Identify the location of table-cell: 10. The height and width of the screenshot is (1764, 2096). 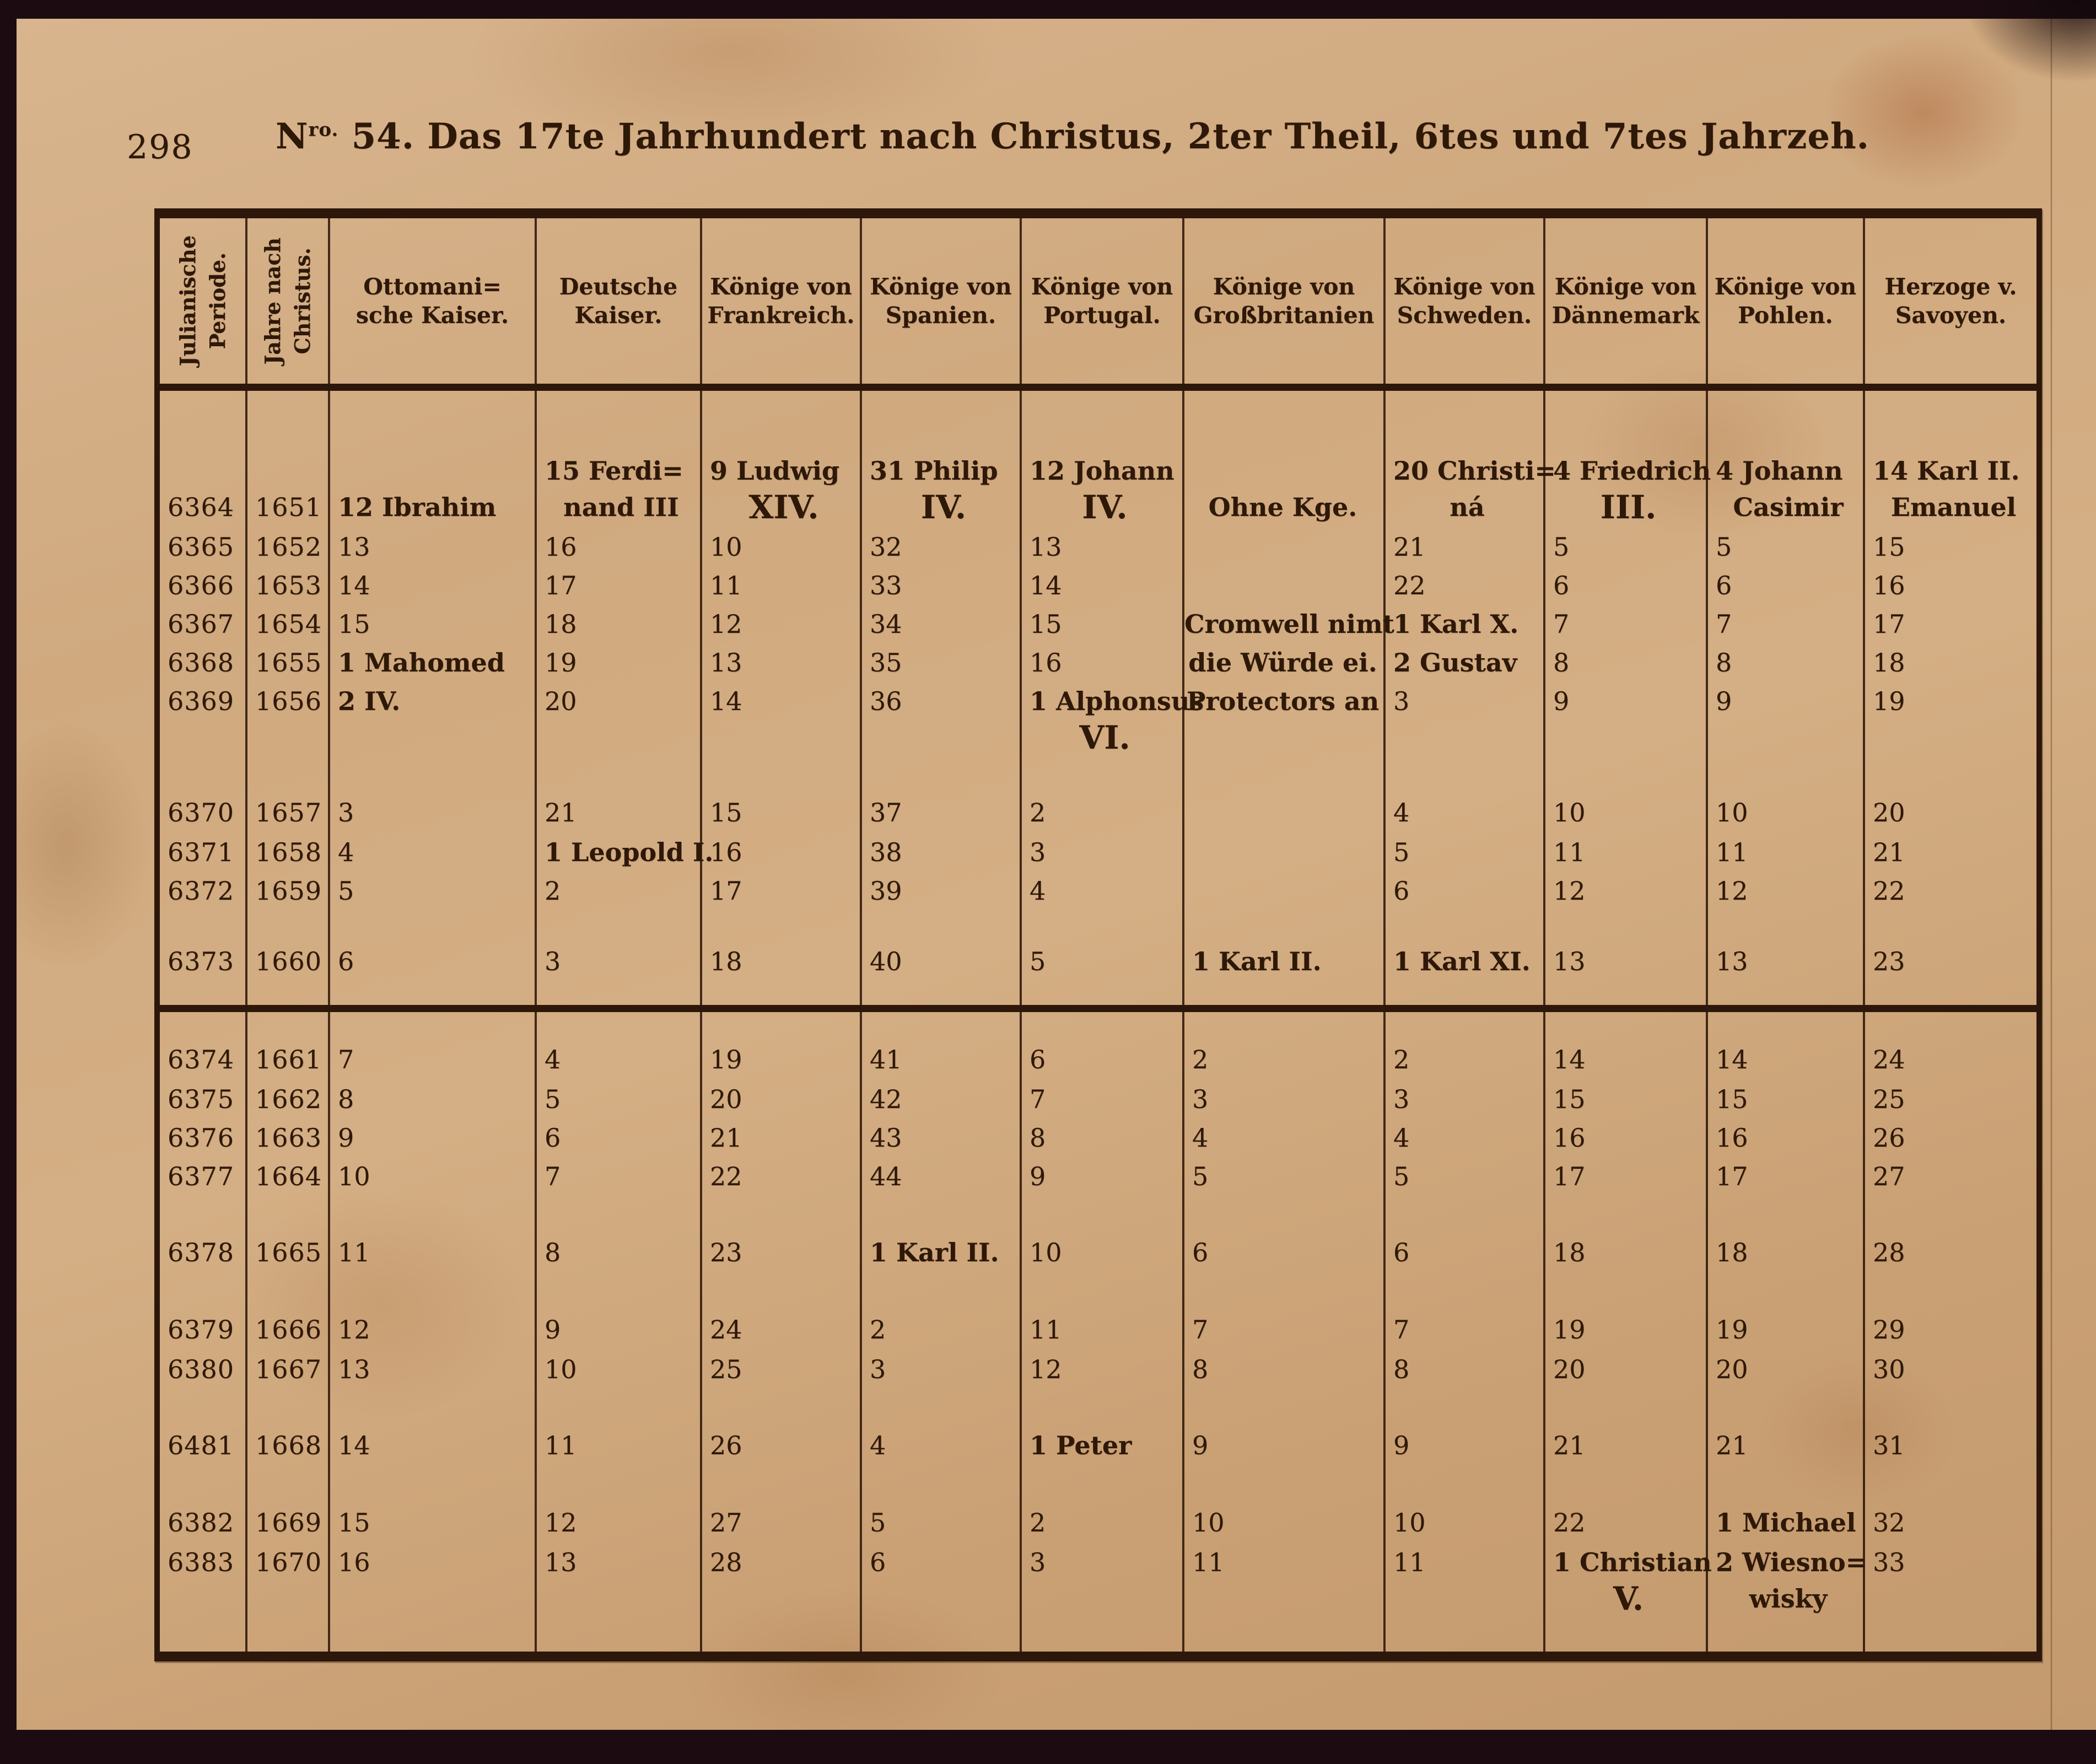
(1282, 1506).